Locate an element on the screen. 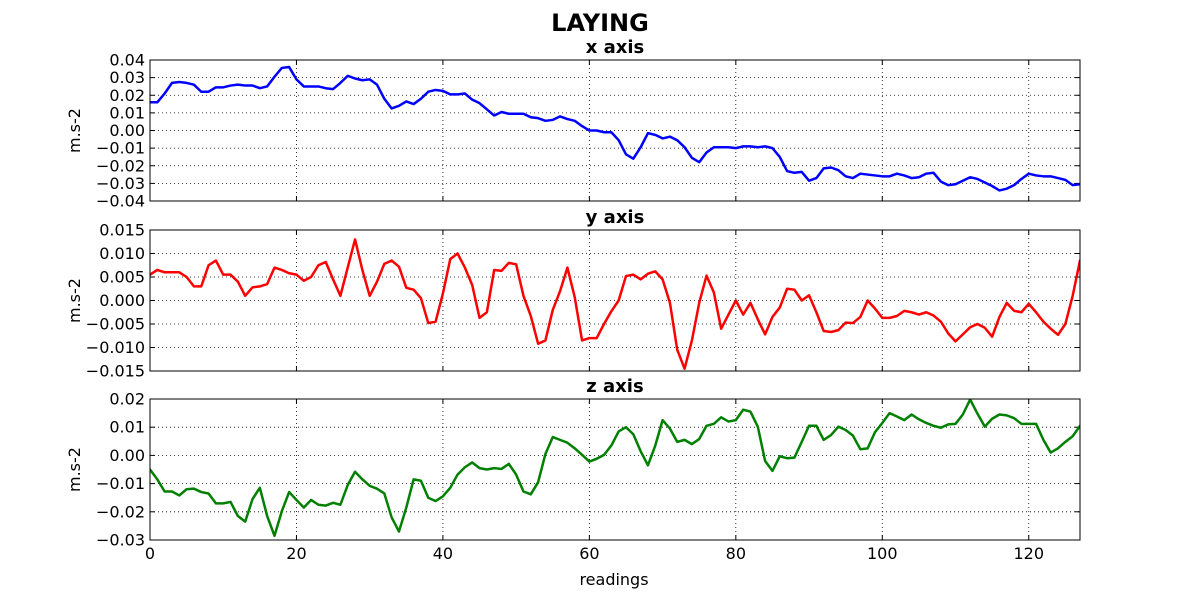 The image size is (1200, 600). x-axis-ytick-label: −0.01 is located at coordinates (120, 148).